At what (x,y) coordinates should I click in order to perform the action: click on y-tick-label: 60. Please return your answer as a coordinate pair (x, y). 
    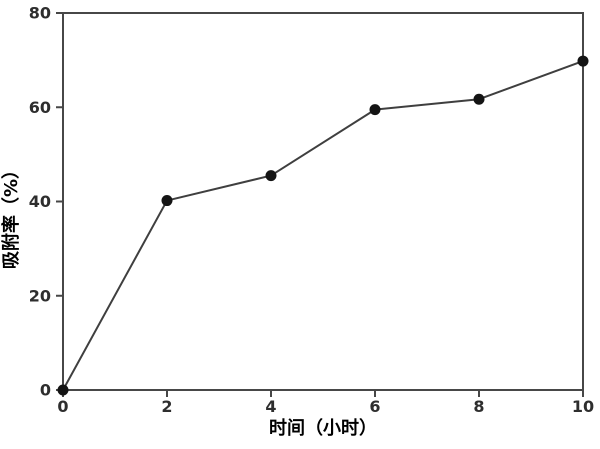
    Looking at the image, I should click on (40, 107).